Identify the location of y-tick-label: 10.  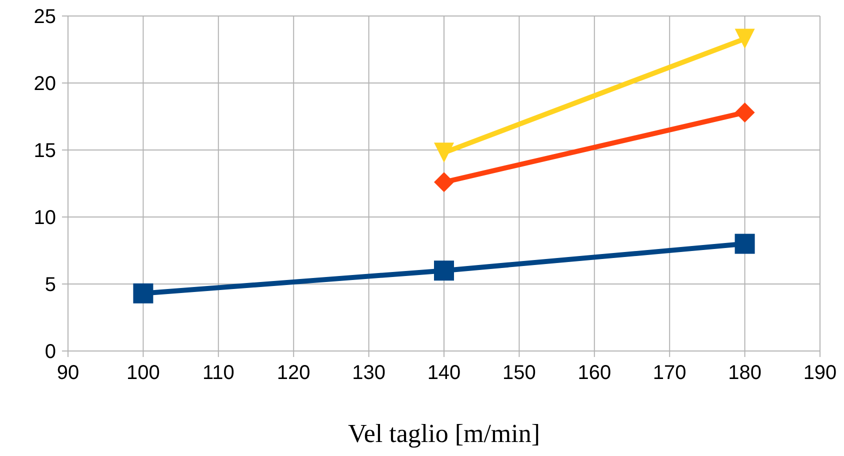
(45, 218).